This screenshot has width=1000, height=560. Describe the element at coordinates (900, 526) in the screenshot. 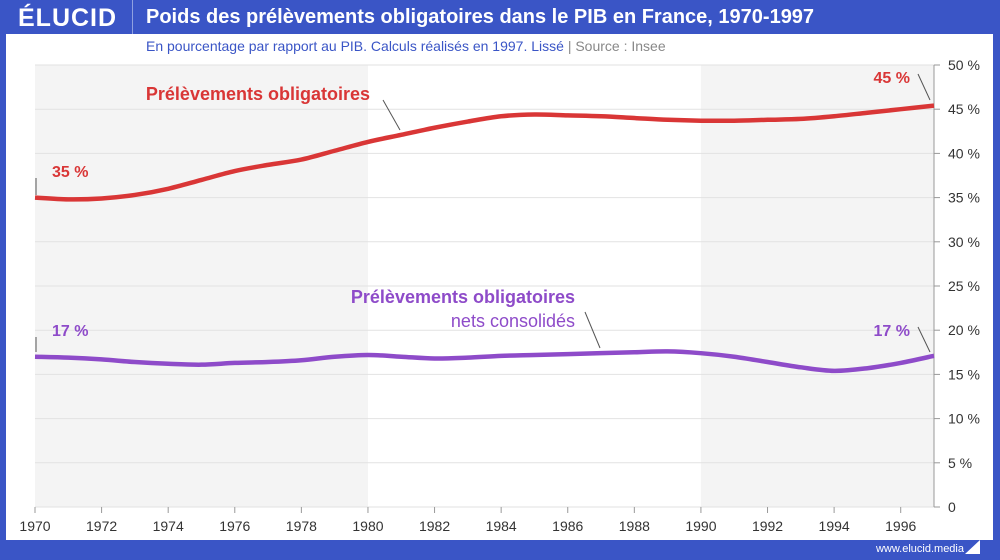

I see `x-tick-label: 1996` at that location.